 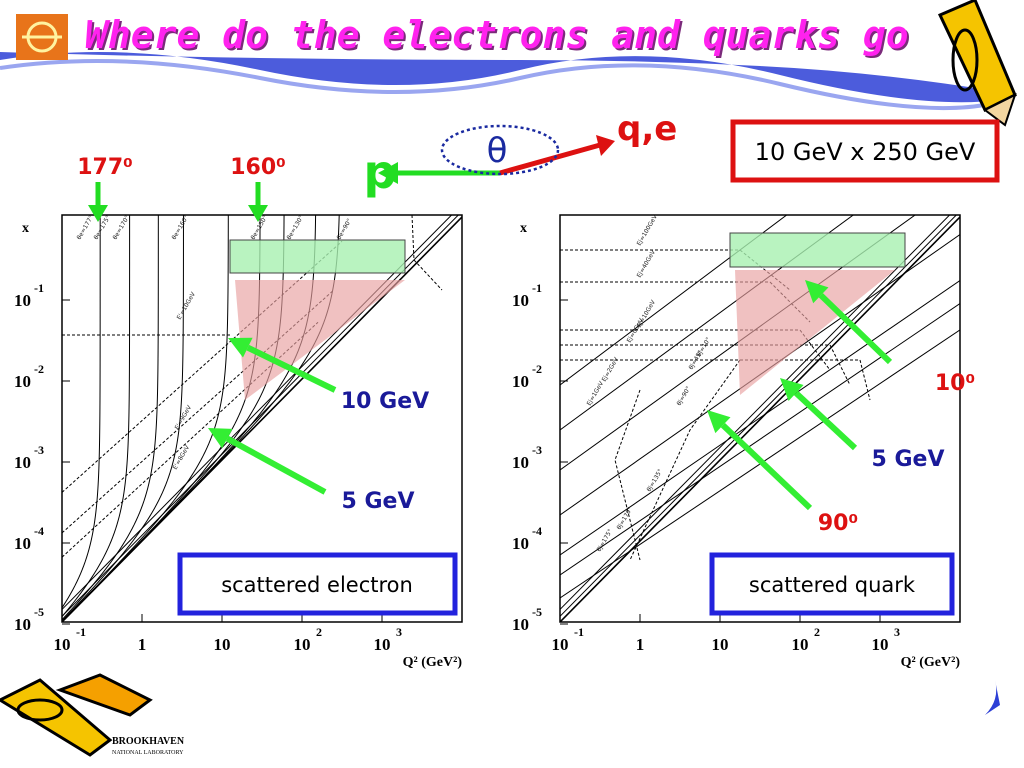 I want to click on angle-marker: 160⁰, so click(x=258, y=167).